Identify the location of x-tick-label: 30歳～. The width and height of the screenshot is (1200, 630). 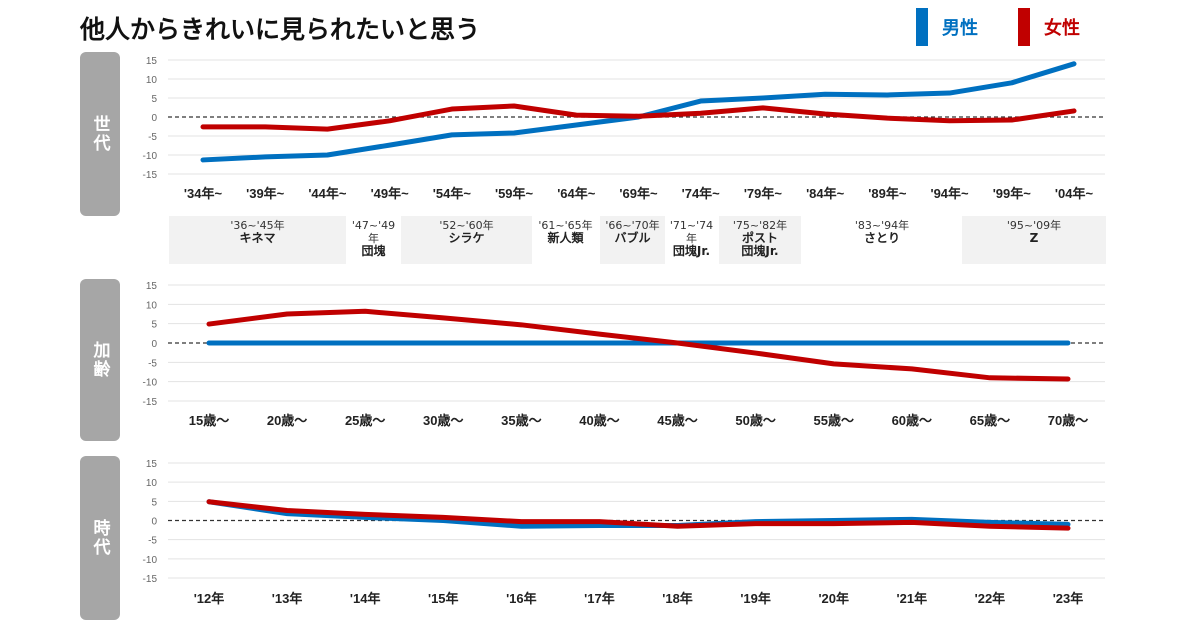
(443, 420).